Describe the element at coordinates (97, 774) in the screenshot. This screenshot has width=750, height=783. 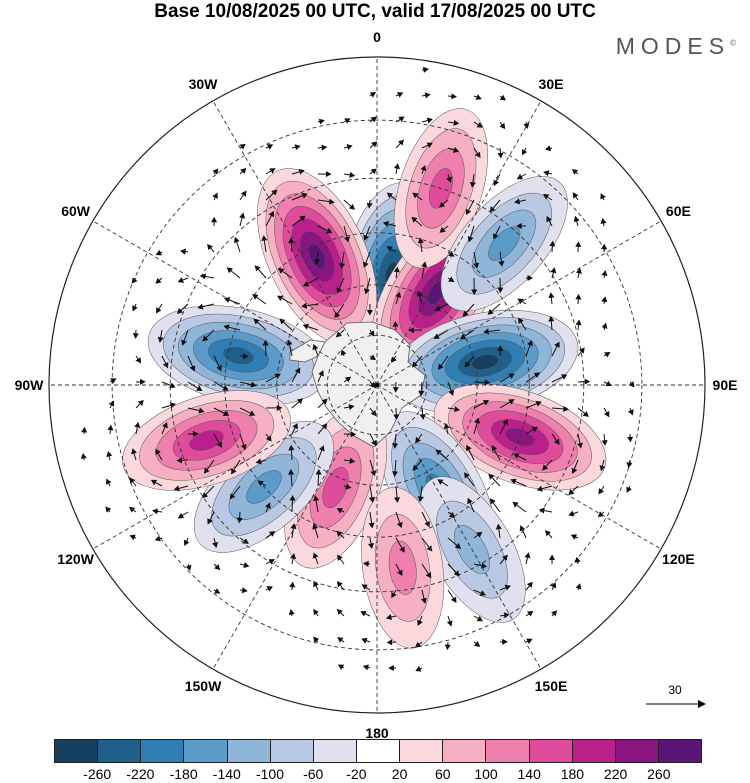
I see `colorbar-tick-label: -260` at that location.